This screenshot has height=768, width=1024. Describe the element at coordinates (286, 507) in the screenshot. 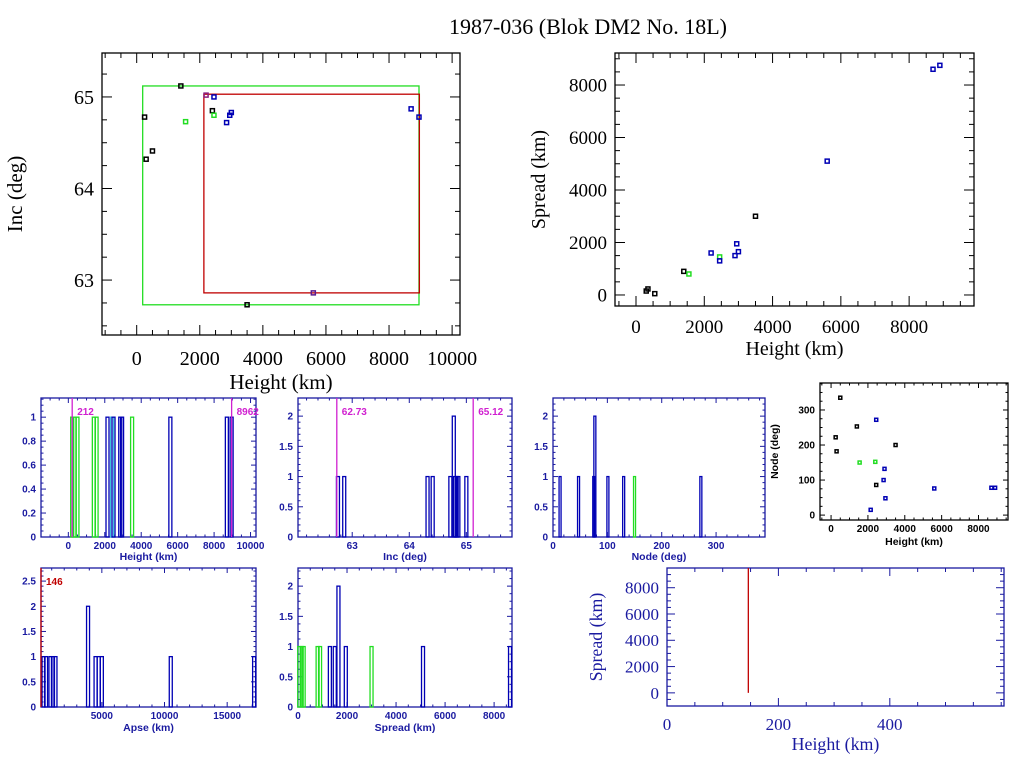

I see `y-tick-label: 0.5` at that location.